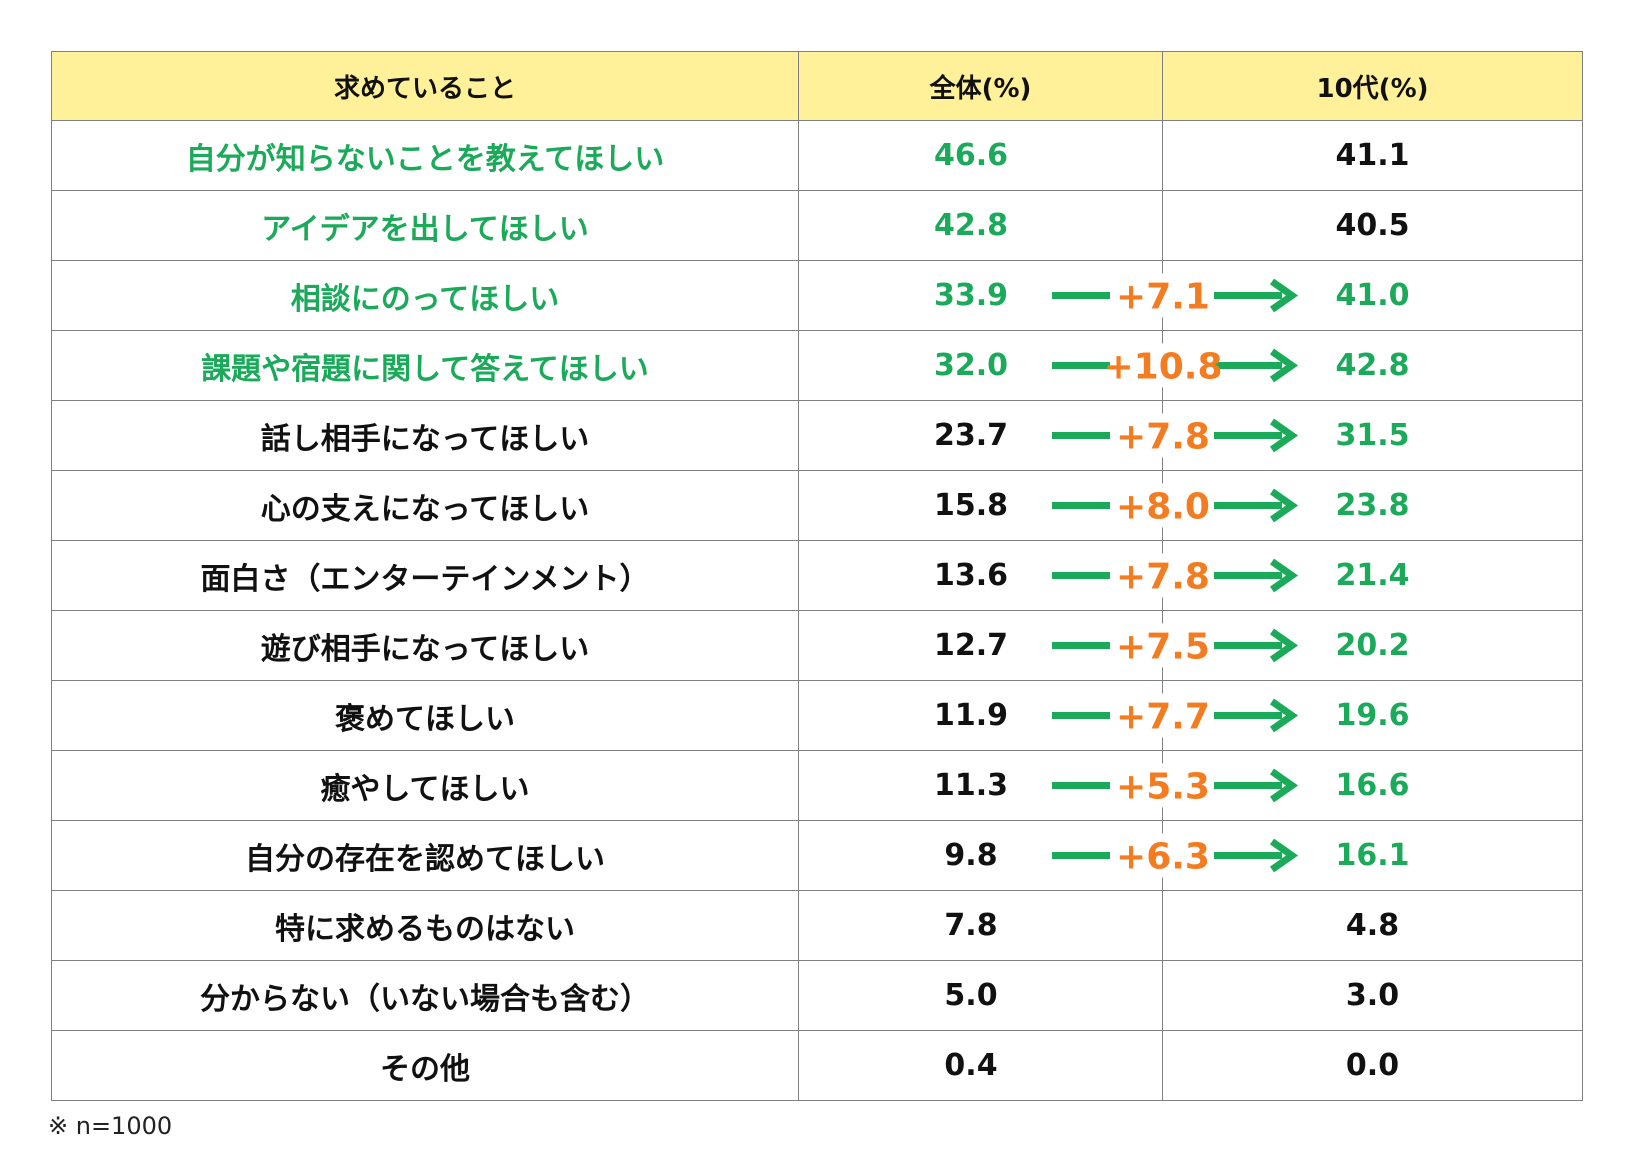 This screenshot has height=1150, width=1628. I want to click on row-all-cell: 42.8, so click(980, 225).